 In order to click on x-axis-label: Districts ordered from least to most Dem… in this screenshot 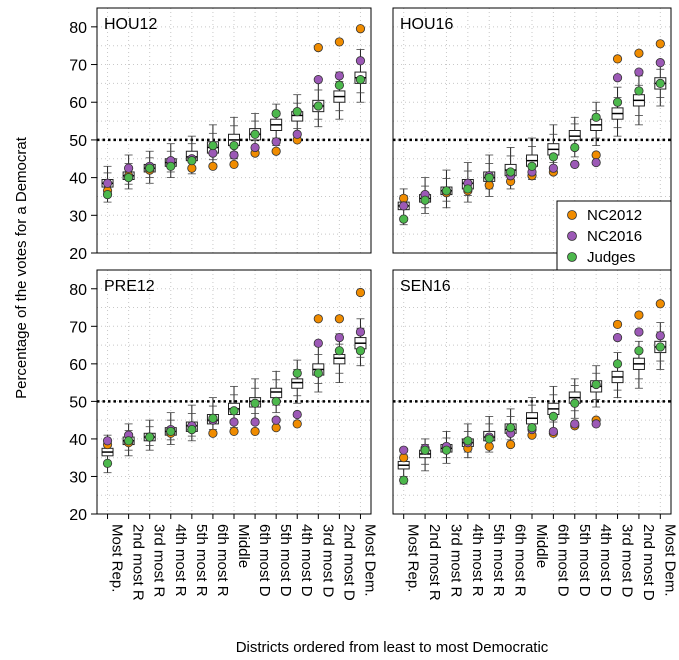, I will do `click(392, 647)`.